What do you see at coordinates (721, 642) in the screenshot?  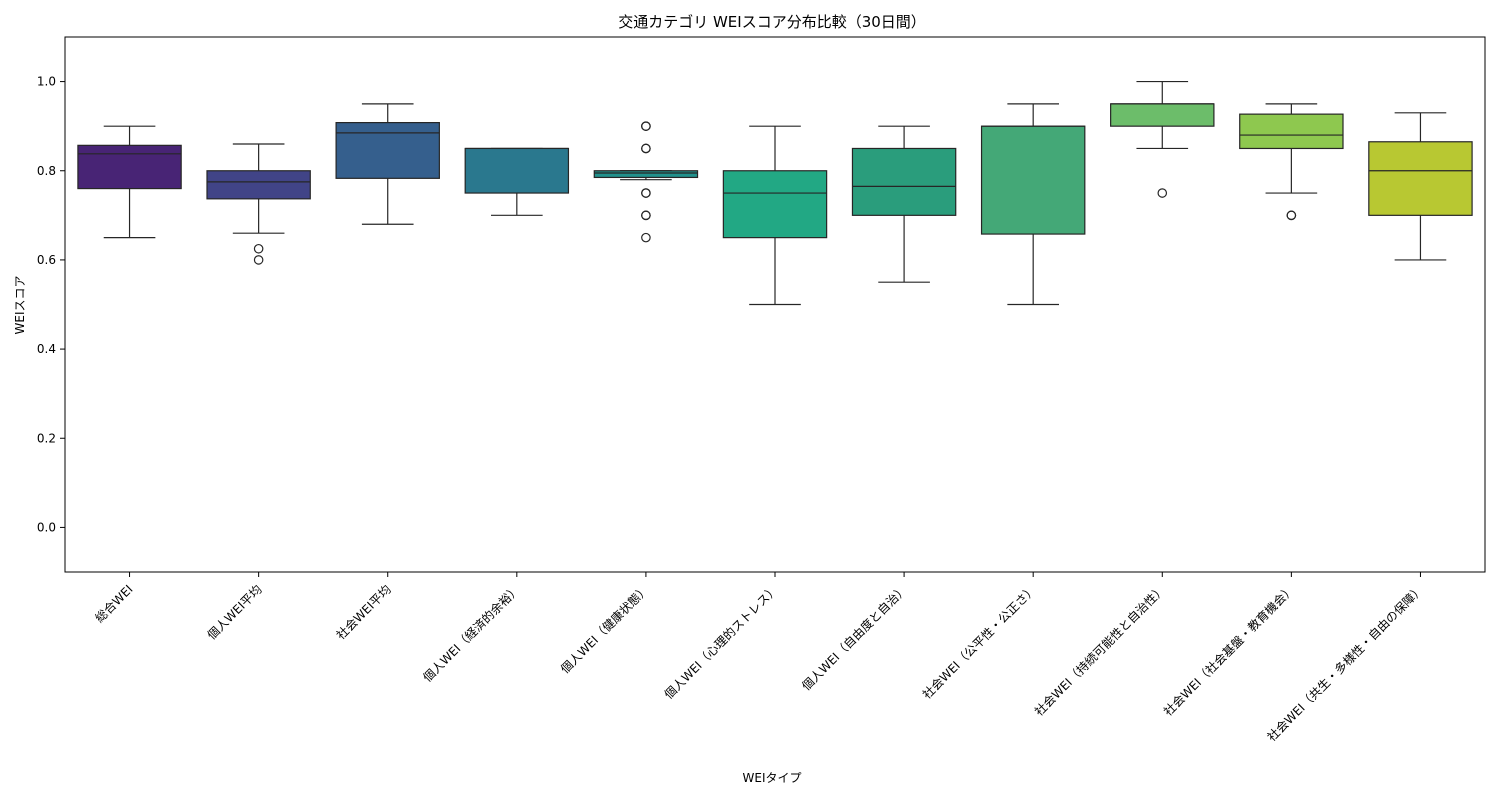 I see `x-tick-label: 個人WEI（心理的ストレス）` at bounding box center [721, 642].